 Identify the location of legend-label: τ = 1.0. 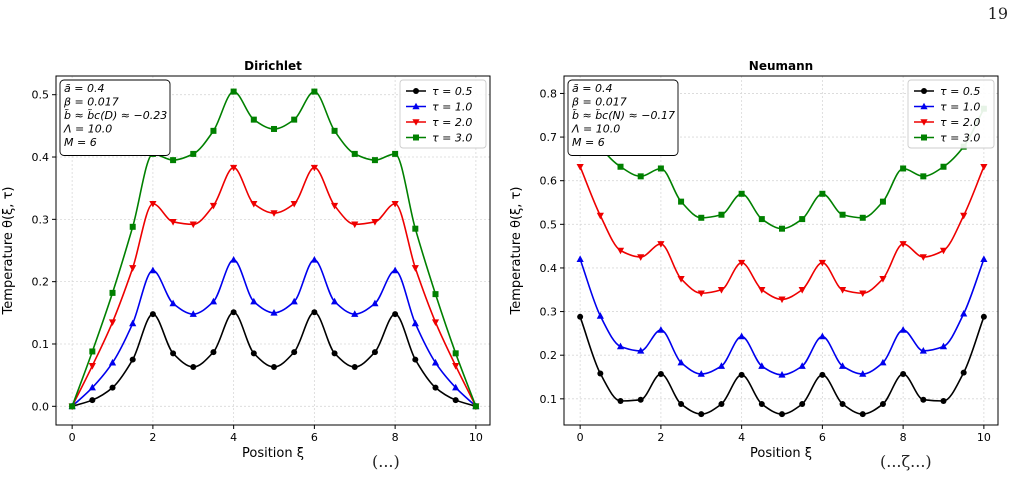
(960, 107).